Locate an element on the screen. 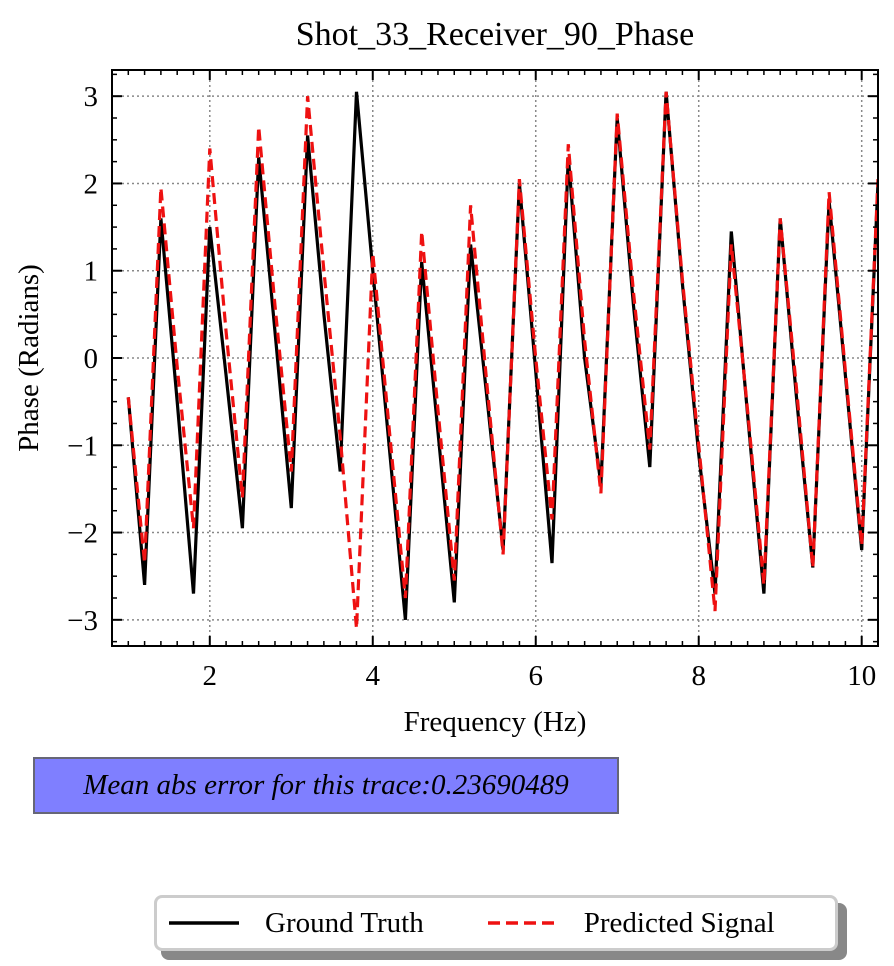  legend-item-predicted-signal: Predicted Signal is located at coordinates (631, 923).